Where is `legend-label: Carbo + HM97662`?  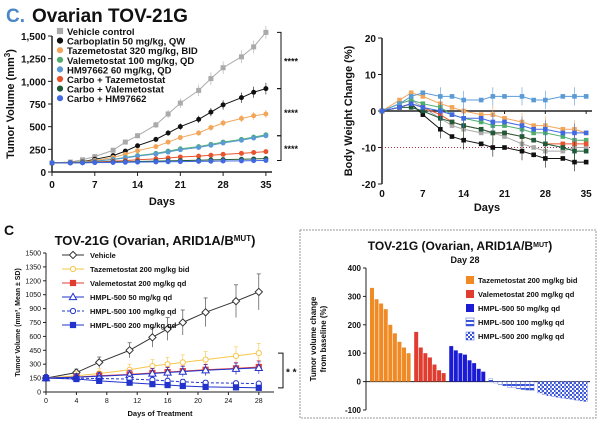 legend-label: Carbo + HM97662 is located at coordinates (106, 99).